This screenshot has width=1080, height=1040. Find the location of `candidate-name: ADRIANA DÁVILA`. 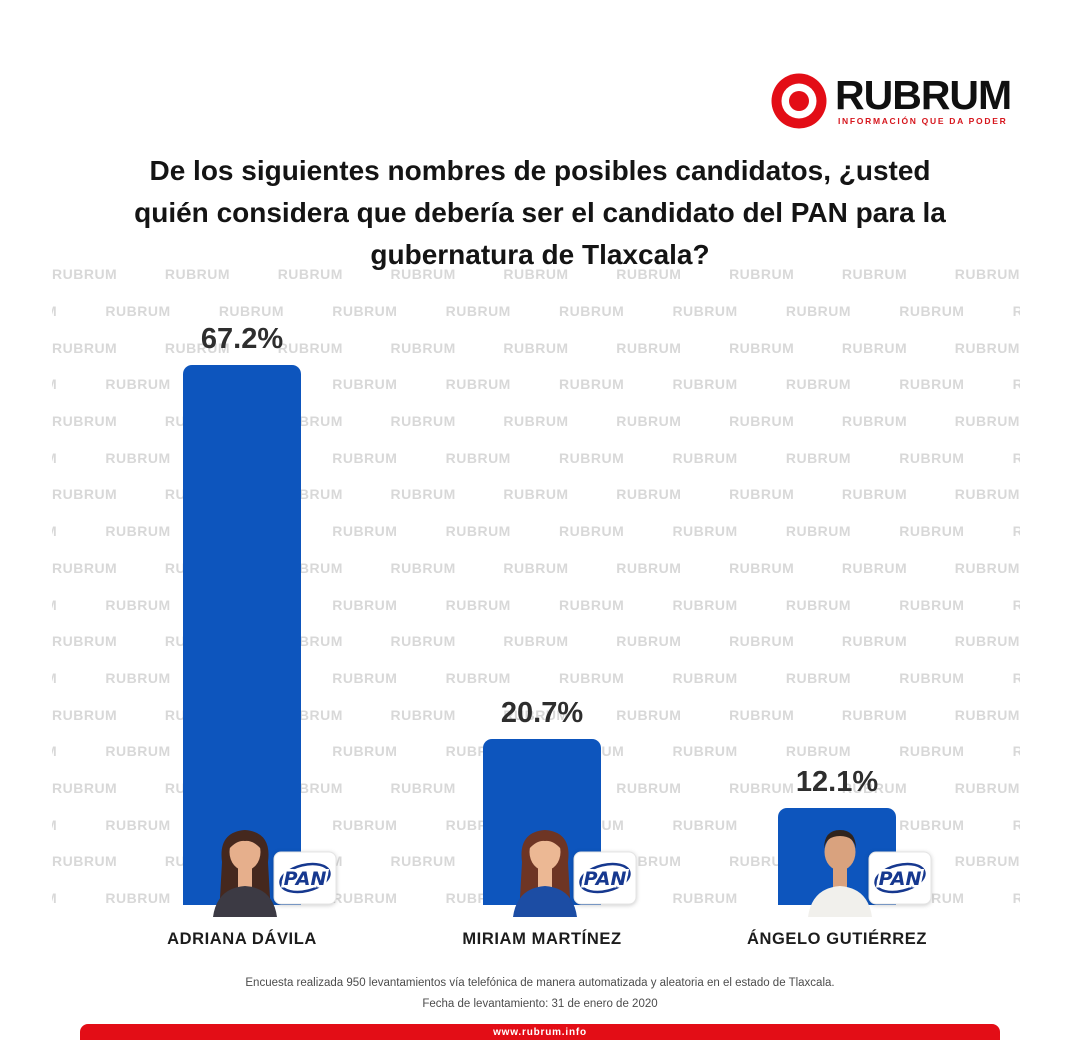

candidate-name: ADRIANA DÁVILA is located at coordinates (242, 939).